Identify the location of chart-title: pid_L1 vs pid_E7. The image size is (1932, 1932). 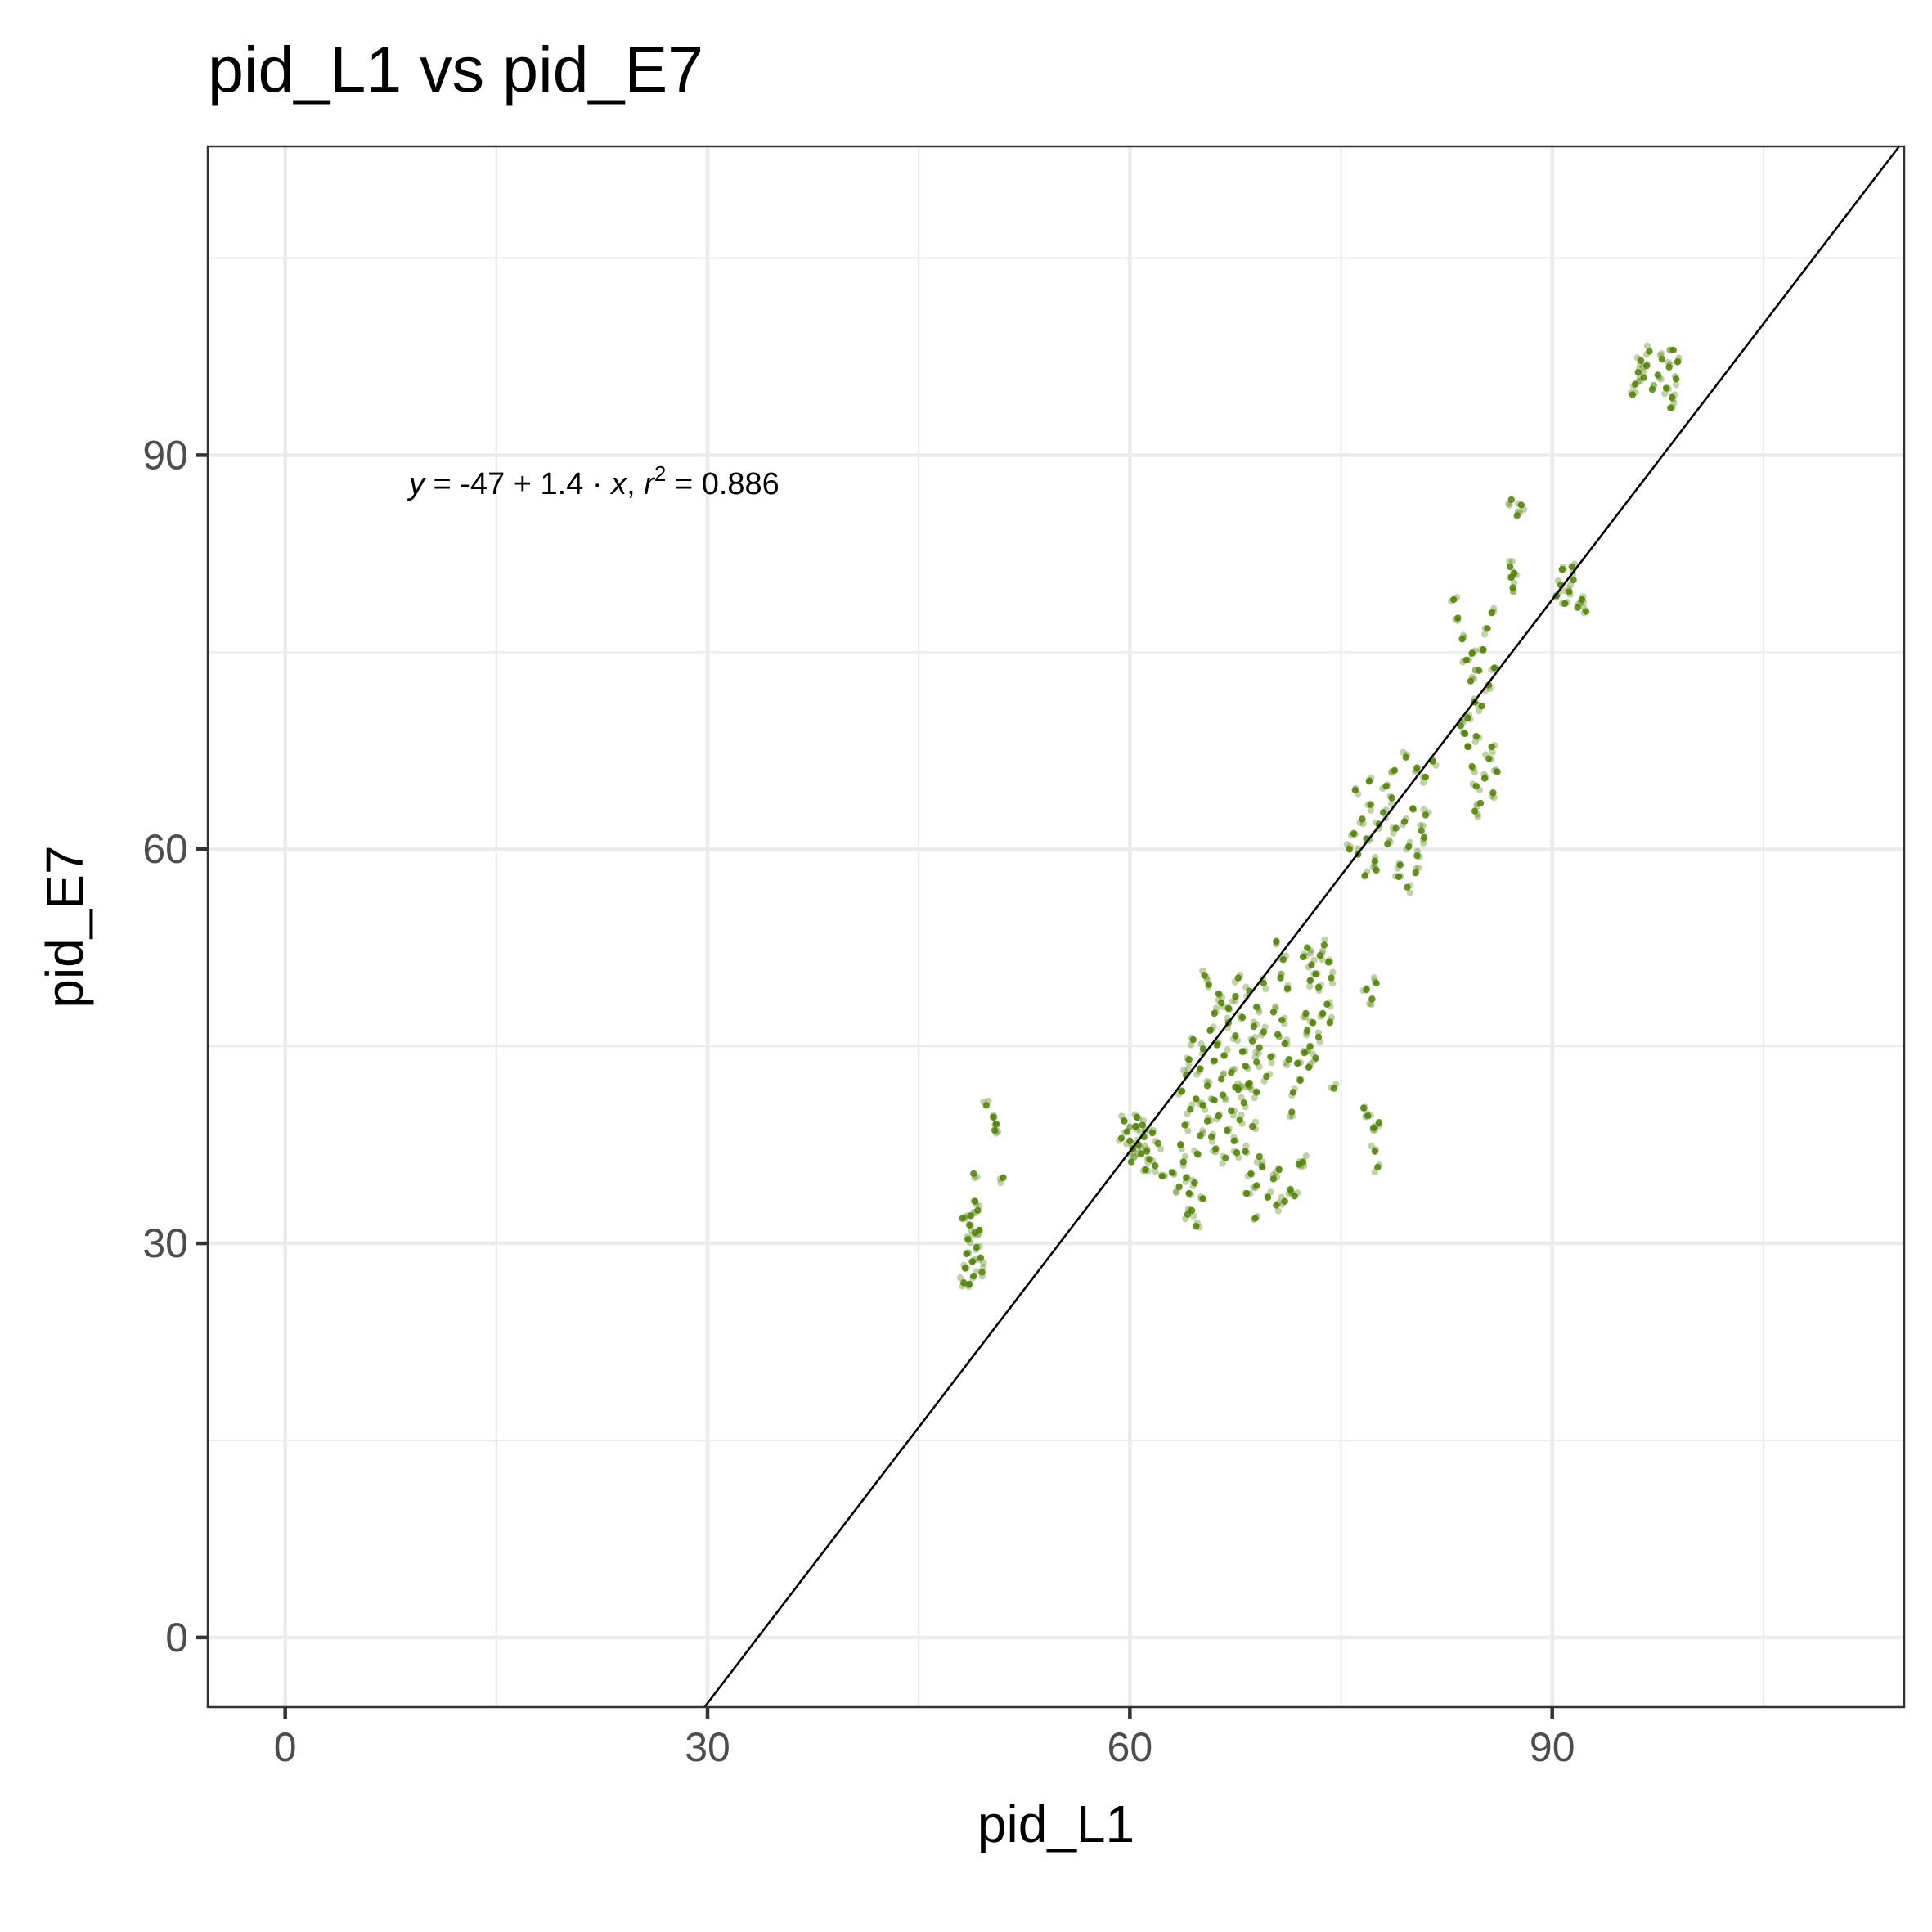
(455, 69).